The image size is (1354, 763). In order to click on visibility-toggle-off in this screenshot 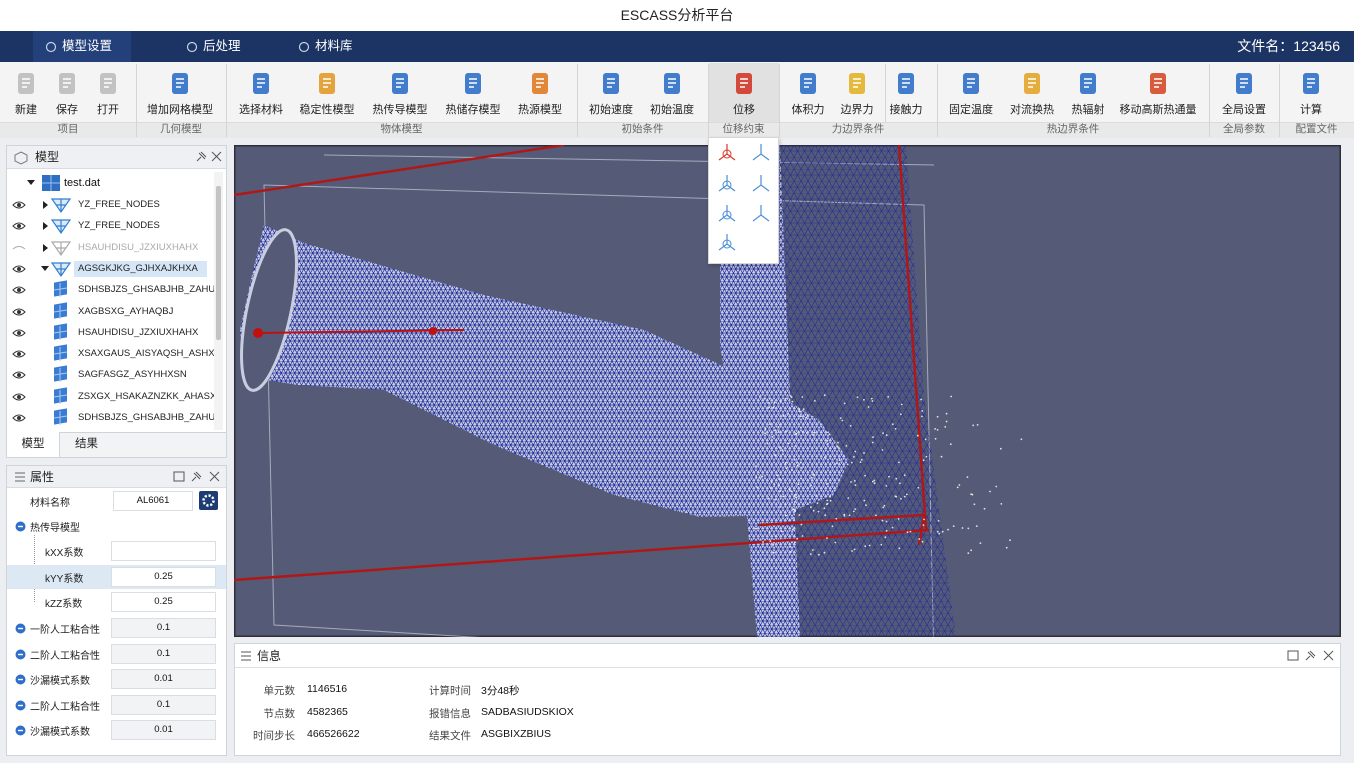, I will do `click(19, 248)`.